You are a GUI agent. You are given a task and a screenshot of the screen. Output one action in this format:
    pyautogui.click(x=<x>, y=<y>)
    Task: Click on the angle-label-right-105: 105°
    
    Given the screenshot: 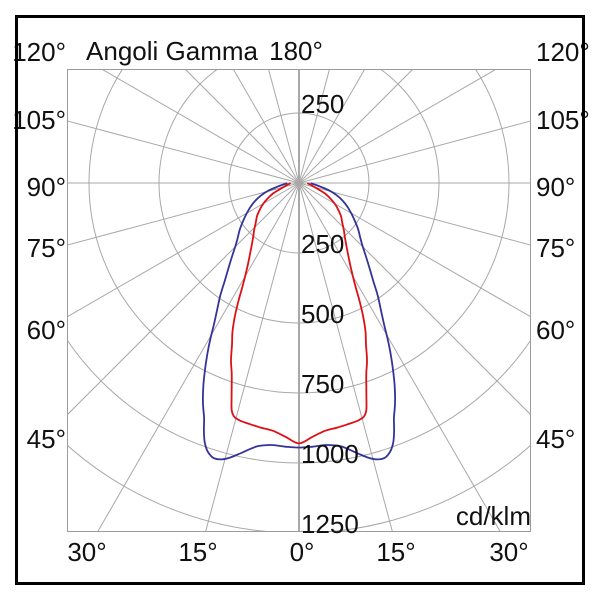 What is the action you would take?
    pyautogui.click(x=563, y=120)
    